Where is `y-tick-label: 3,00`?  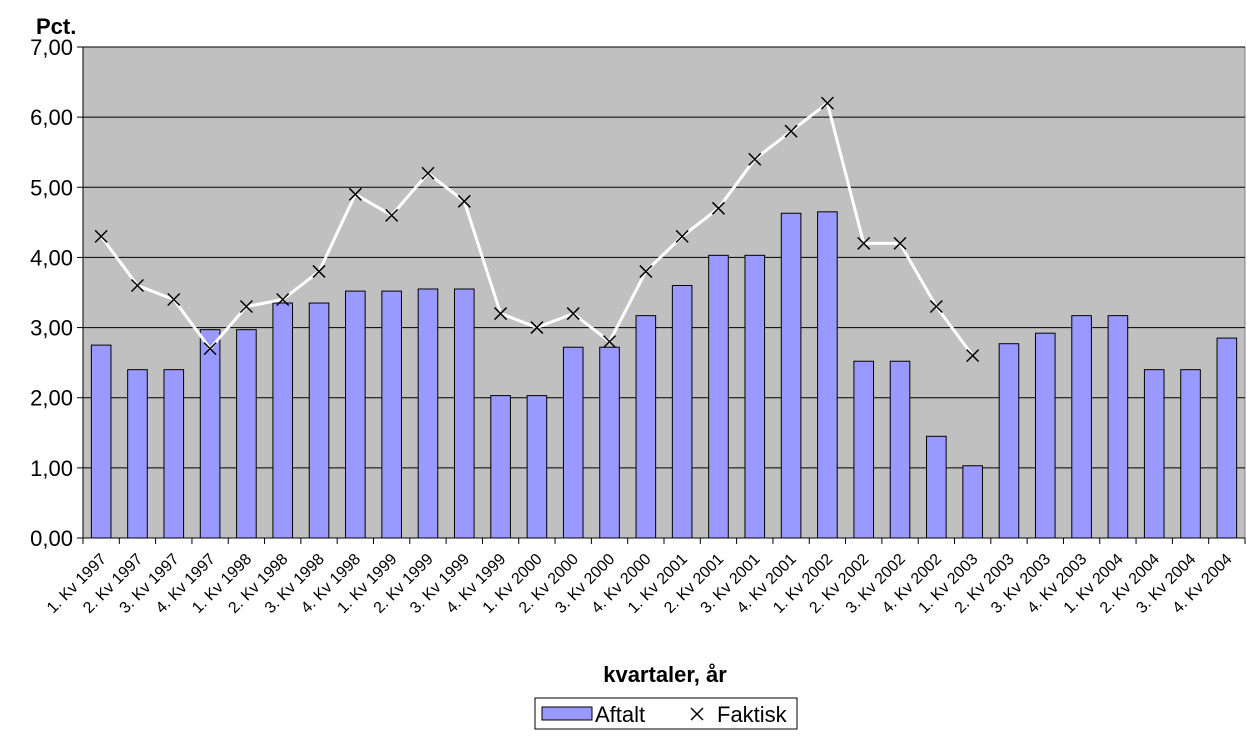 y-tick-label: 3,00 is located at coordinates (51, 328).